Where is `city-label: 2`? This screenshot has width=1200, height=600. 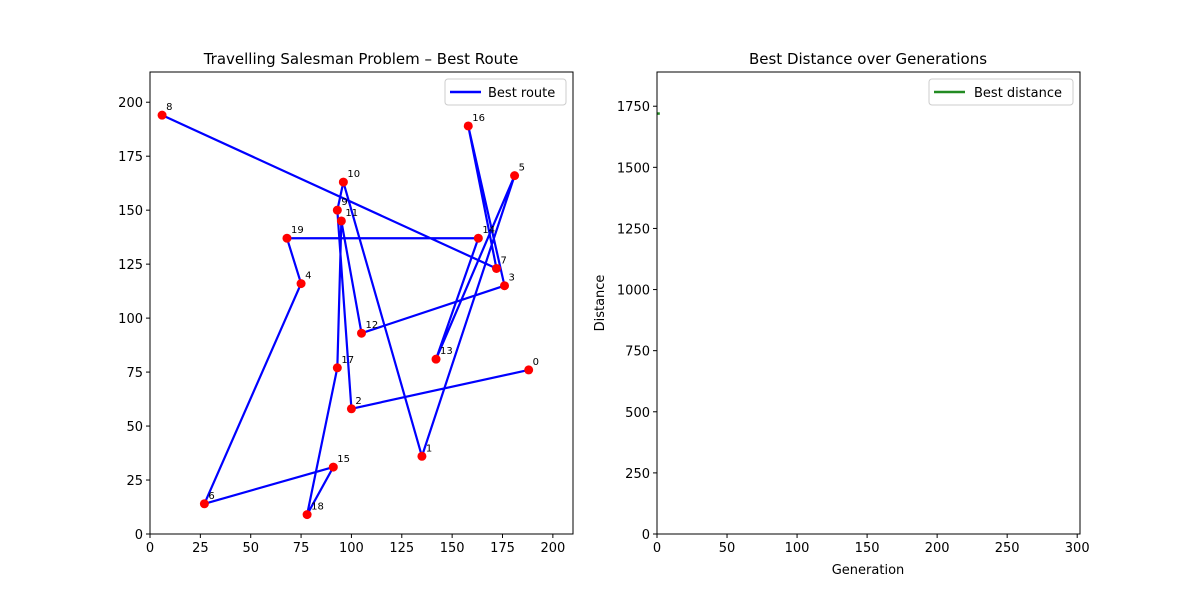 city-label: 2 is located at coordinates (358, 401).